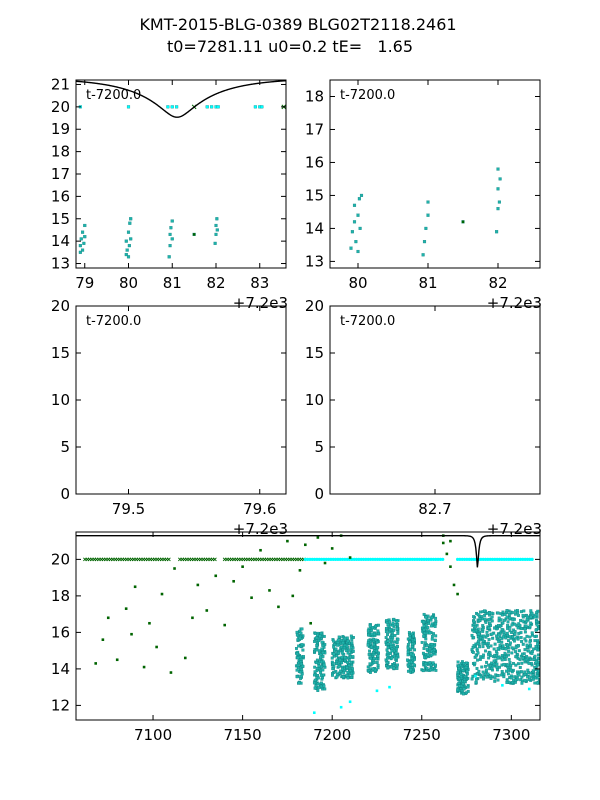 The height and width of the screenshot is (800, 600). I want to click on model-curve, so click(181, 99).